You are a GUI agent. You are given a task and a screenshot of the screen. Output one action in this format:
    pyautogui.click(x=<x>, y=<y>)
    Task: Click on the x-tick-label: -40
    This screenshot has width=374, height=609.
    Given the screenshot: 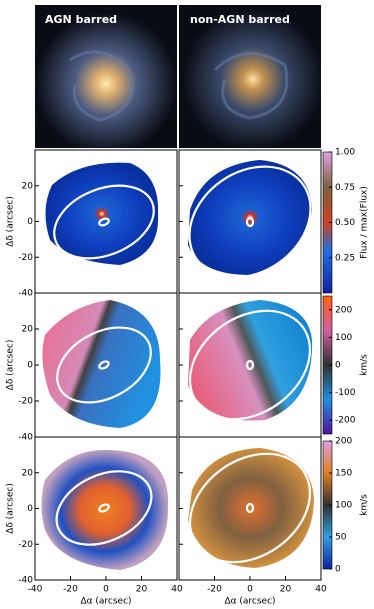 What is the action you would take?
    pyautogui.click(x=35, y=590)
    